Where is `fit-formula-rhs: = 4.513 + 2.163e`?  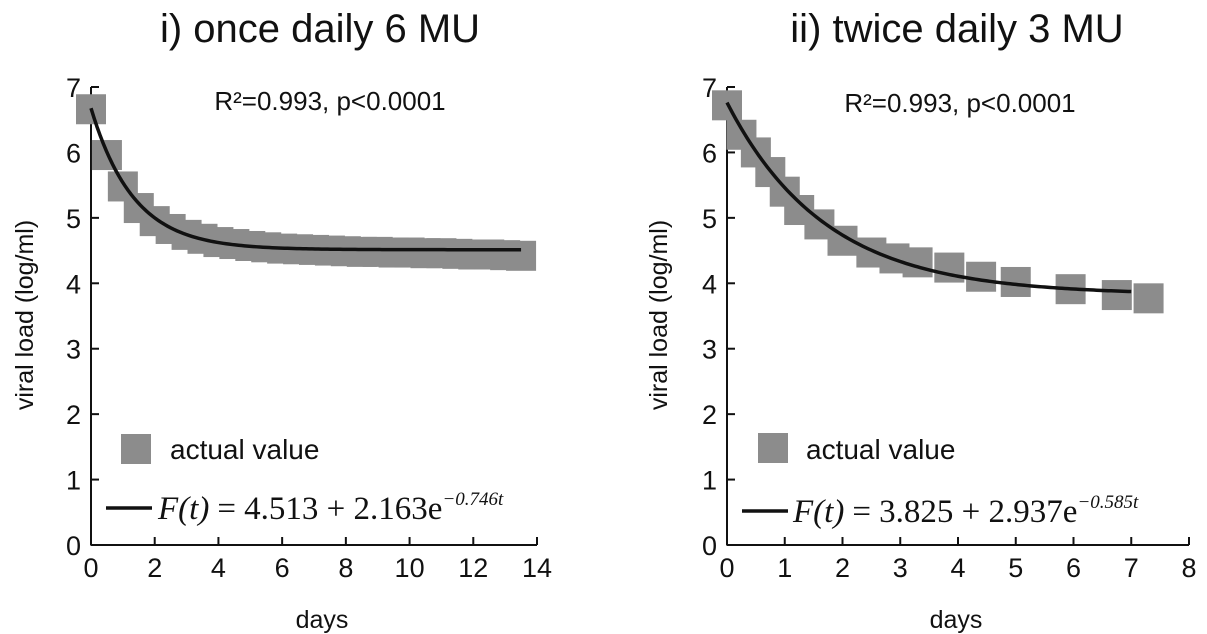
fit-formula-rhs: = 4.513 + 2.163e is located at coordinates (329, 509).